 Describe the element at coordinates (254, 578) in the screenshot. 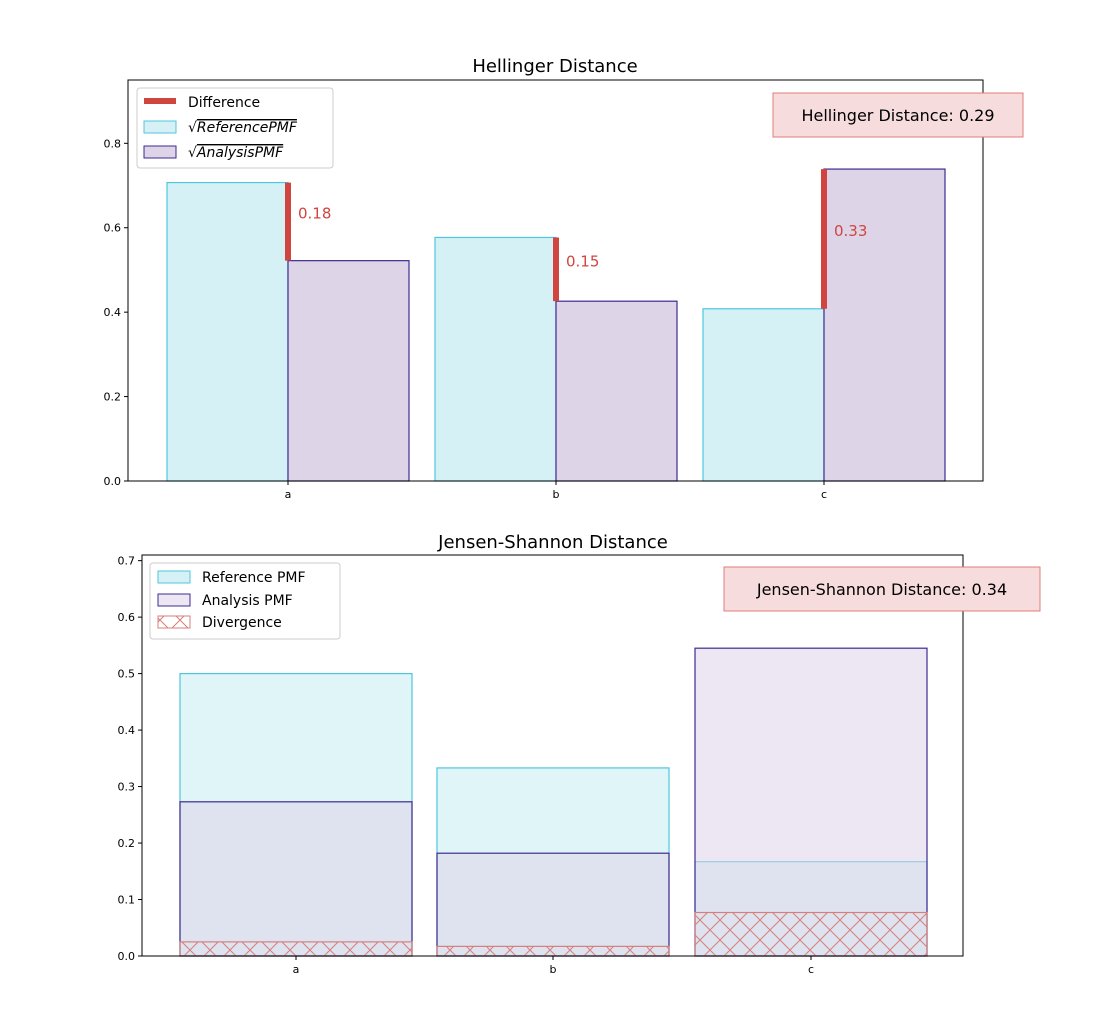

I see `reference-pmf-legend-label: Reference PMF` at that location.